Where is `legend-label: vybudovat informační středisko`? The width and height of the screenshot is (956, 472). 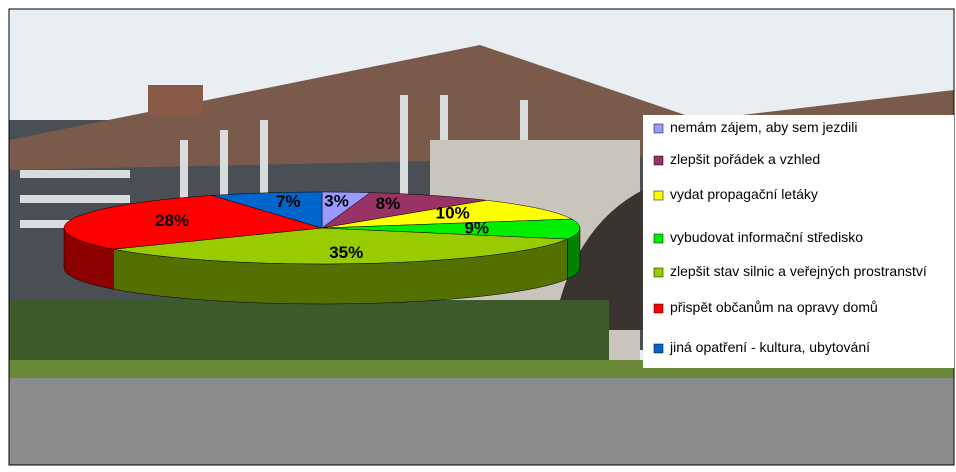 legend-label: vybudovat informační středisko is located at coordinates (766, 237).